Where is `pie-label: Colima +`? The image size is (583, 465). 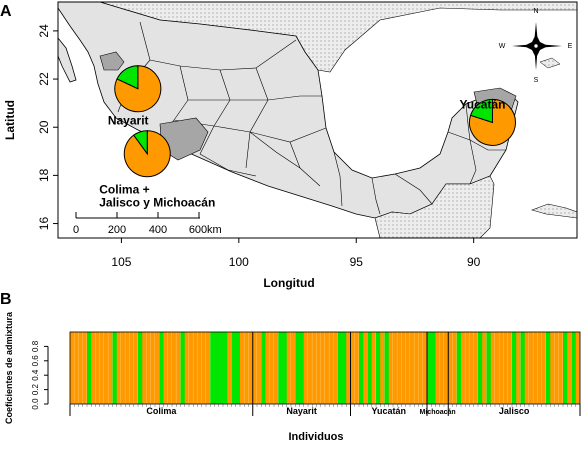
pie-label: Colima + is located at coordinates (124, 190).